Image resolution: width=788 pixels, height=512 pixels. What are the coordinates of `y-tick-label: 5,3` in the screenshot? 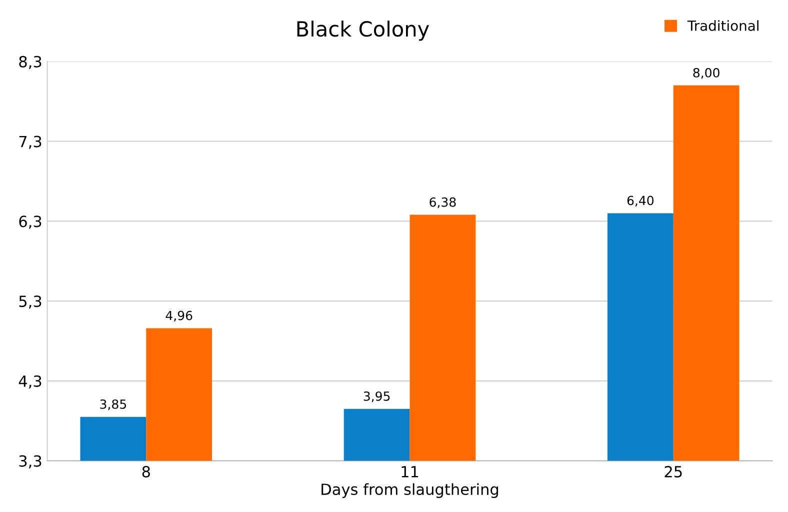 It's located at (30, 302).